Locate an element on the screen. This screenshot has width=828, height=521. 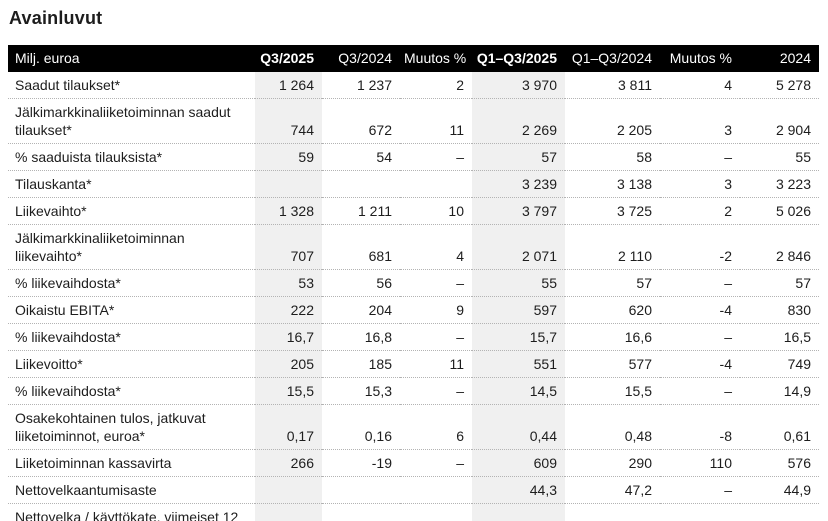
table-row: Oikaistu EBITA* 222 204 9 597 620 -4 830 is located at coordinates (413, 310).